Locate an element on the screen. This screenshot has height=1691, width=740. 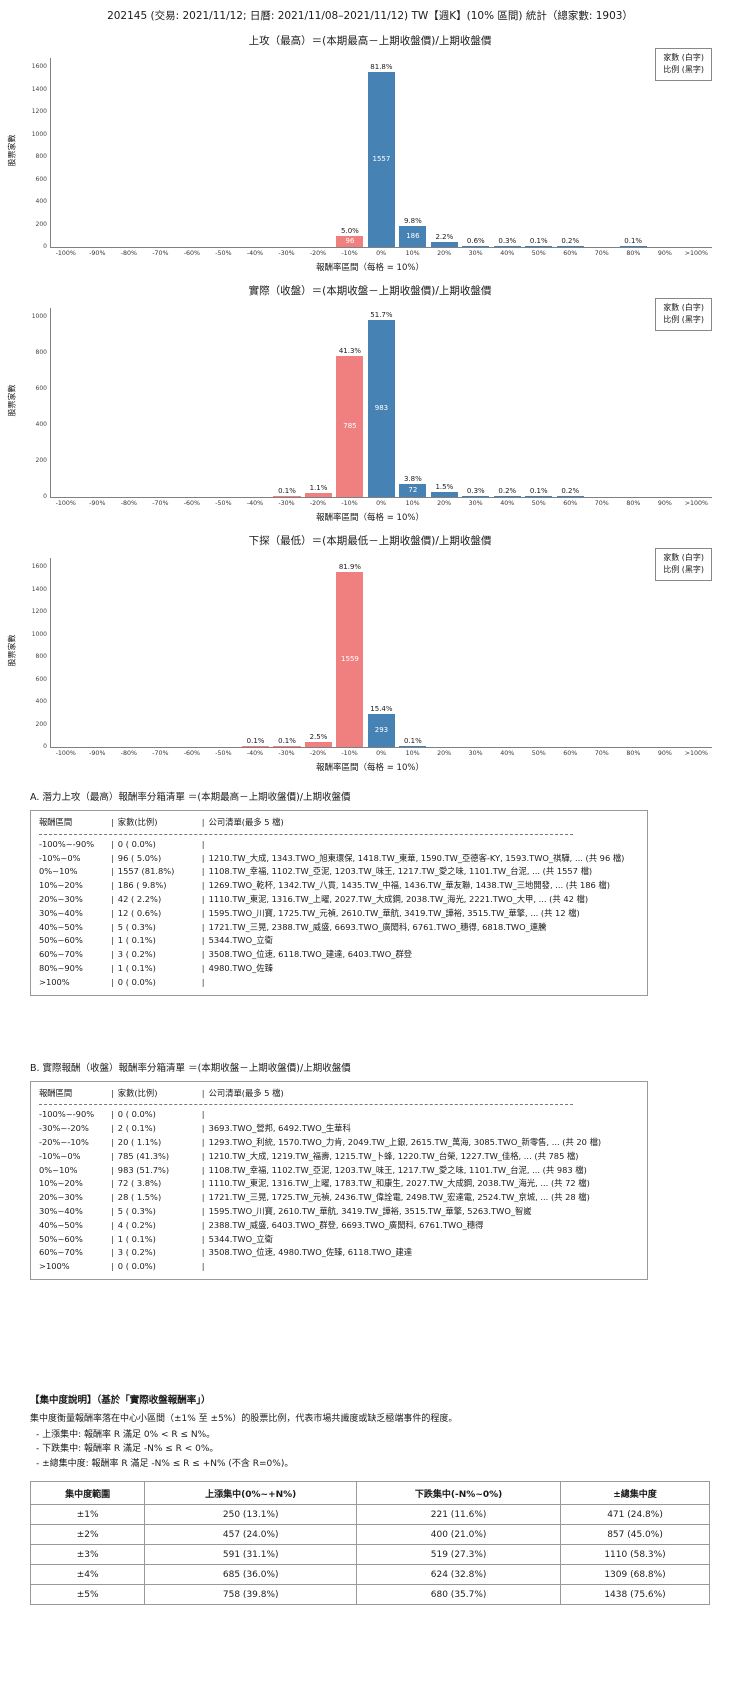
bar-slot: 5.0% 96 is located at coordinates (349, 152).